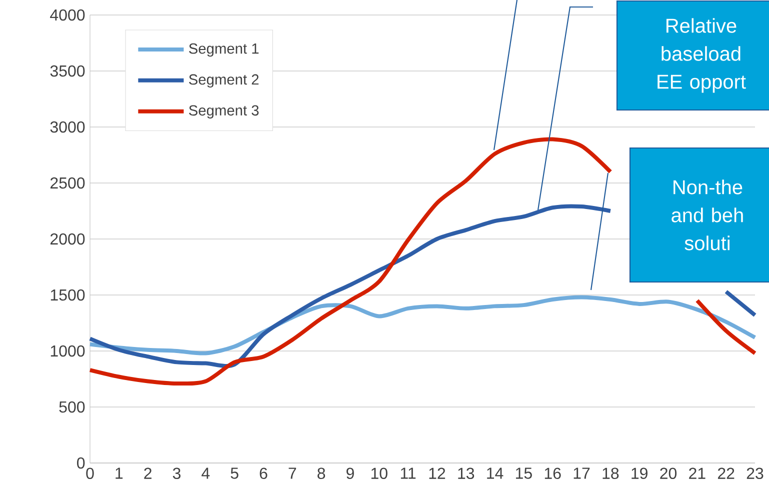  I want to click on annotation: Relative baseload EE opport, so click(702, 55).